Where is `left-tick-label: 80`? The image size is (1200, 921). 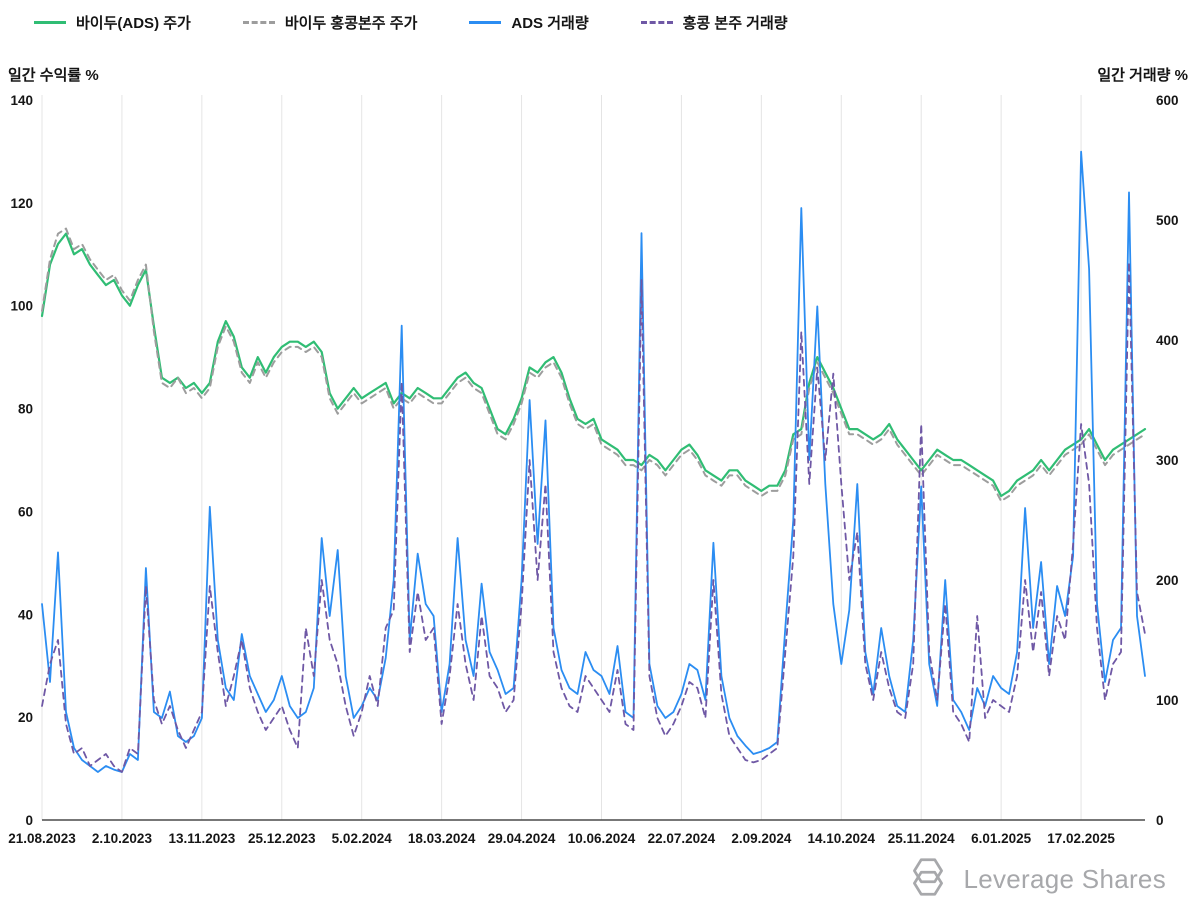 left-tick-label: 80 is located at coordinates (25, 409).